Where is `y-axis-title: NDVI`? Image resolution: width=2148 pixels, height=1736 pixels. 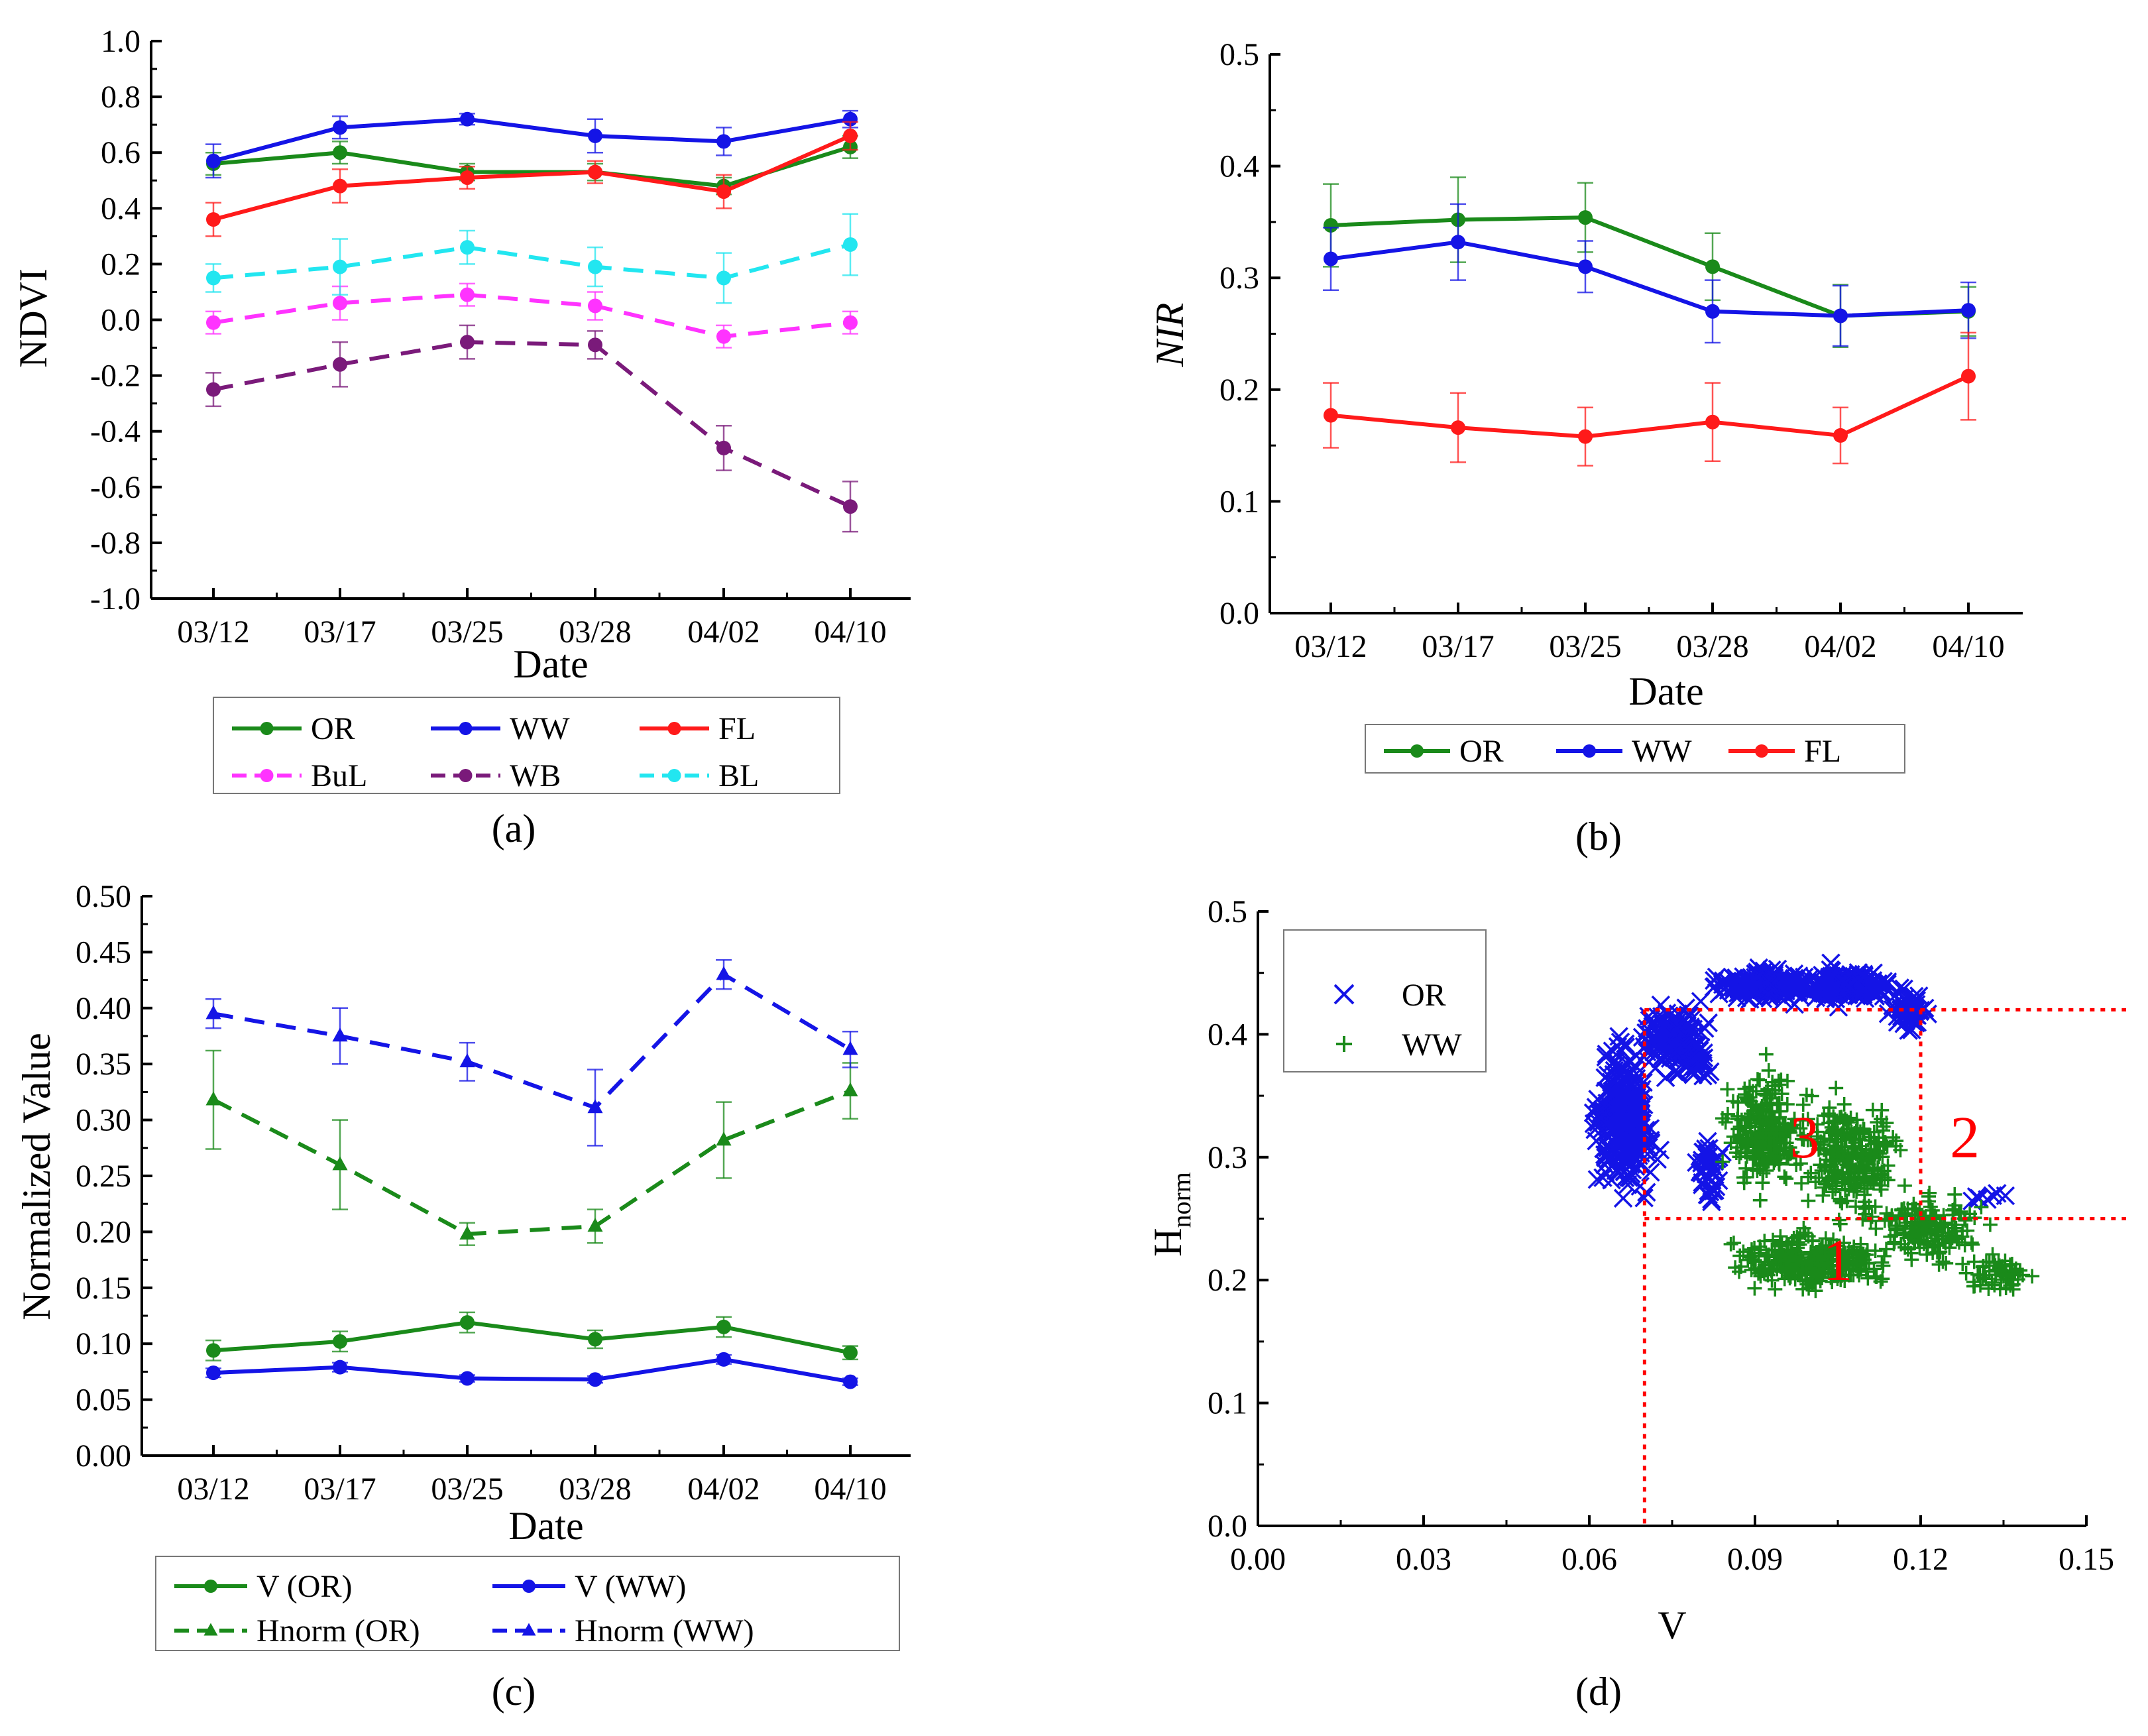
y-axis-title: NDVI is located at coordinates (33, 318).